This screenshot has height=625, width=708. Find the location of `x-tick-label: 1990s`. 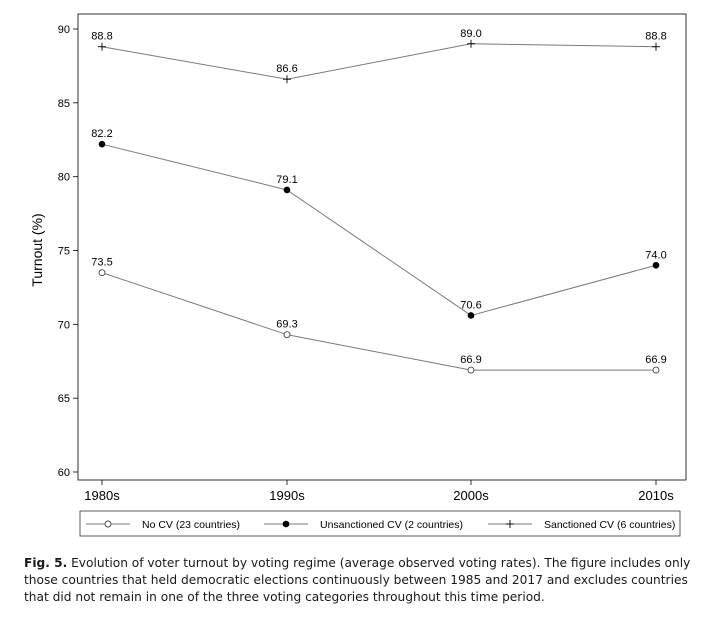

x-tick-label: 1990s is located at coordinates (287, 495).